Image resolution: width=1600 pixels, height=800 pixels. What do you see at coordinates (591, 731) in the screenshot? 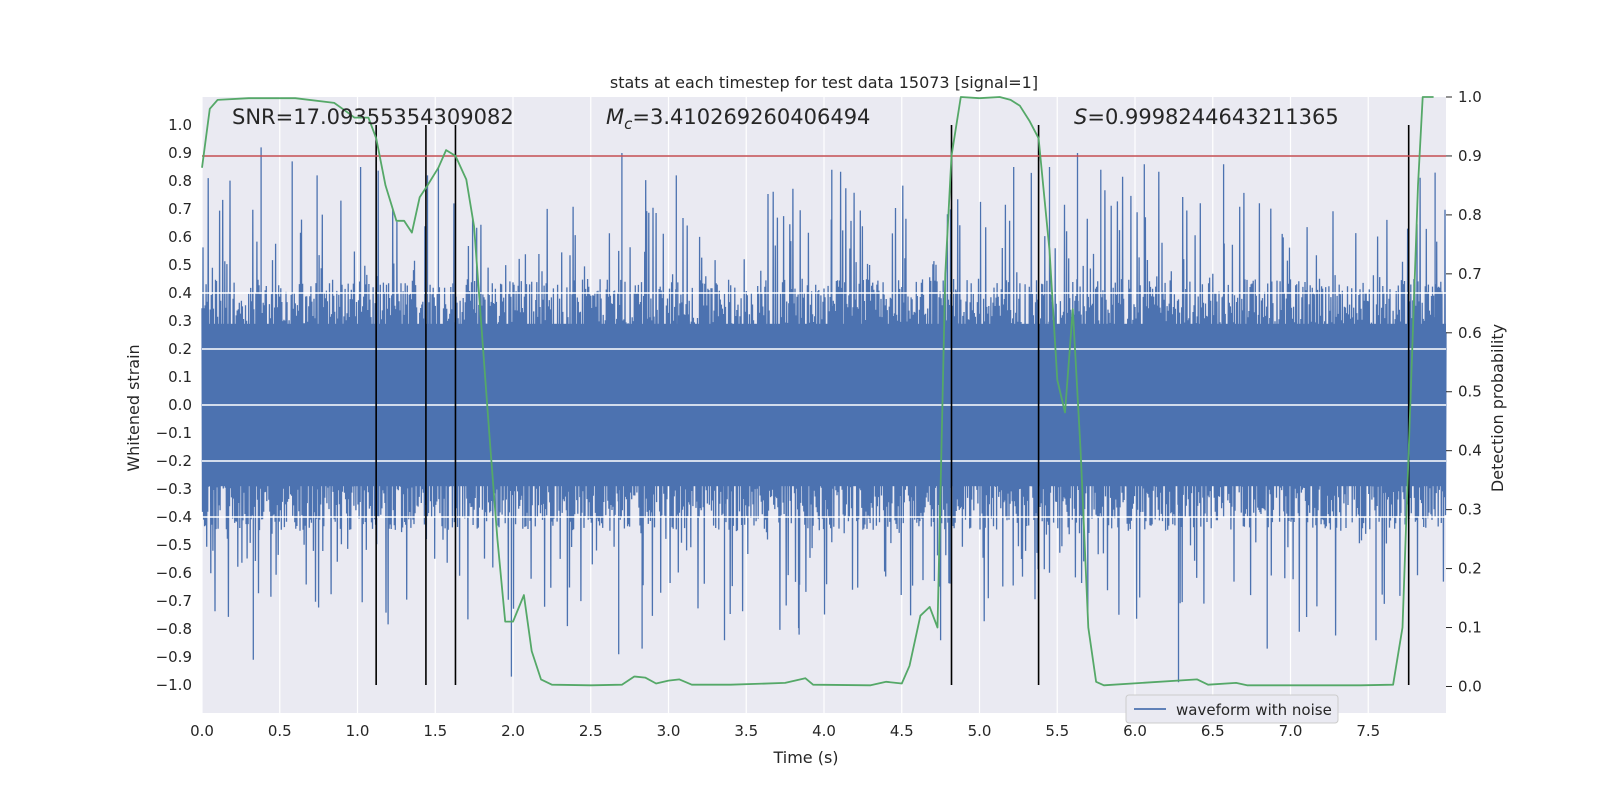
I see `x-tick-label: 2.5` at bounding box center [591, 731].